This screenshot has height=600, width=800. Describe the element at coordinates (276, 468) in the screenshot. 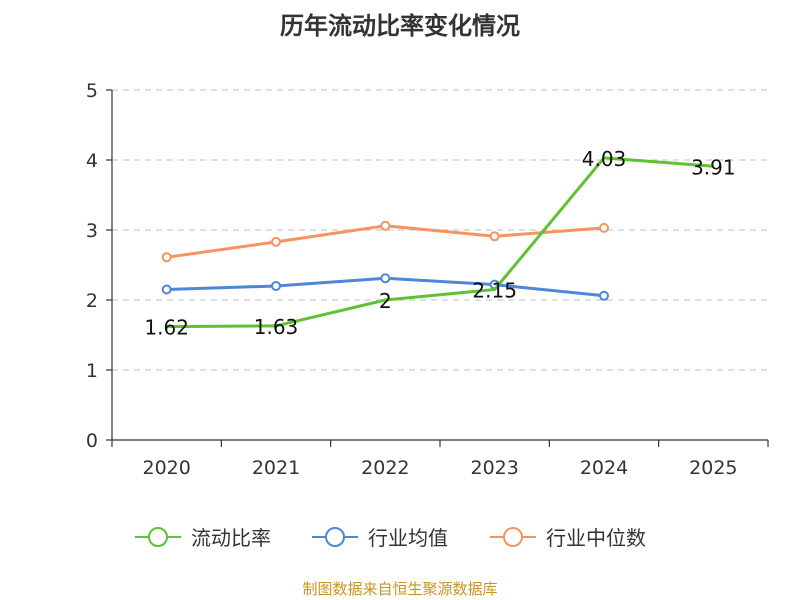

I see `x-tick-label: 2021` at that location.